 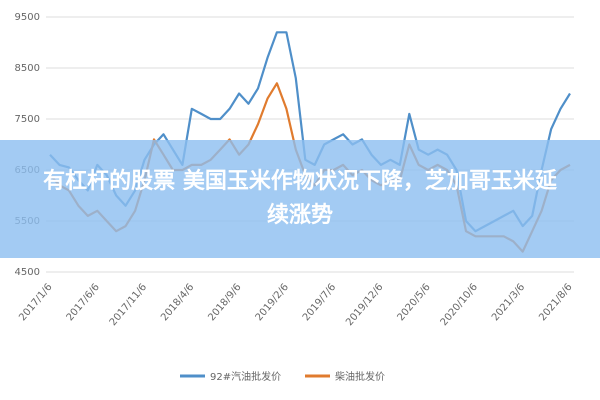 I want to click on legend-label: 92#汽油批发价, so click(x=245, y=376).